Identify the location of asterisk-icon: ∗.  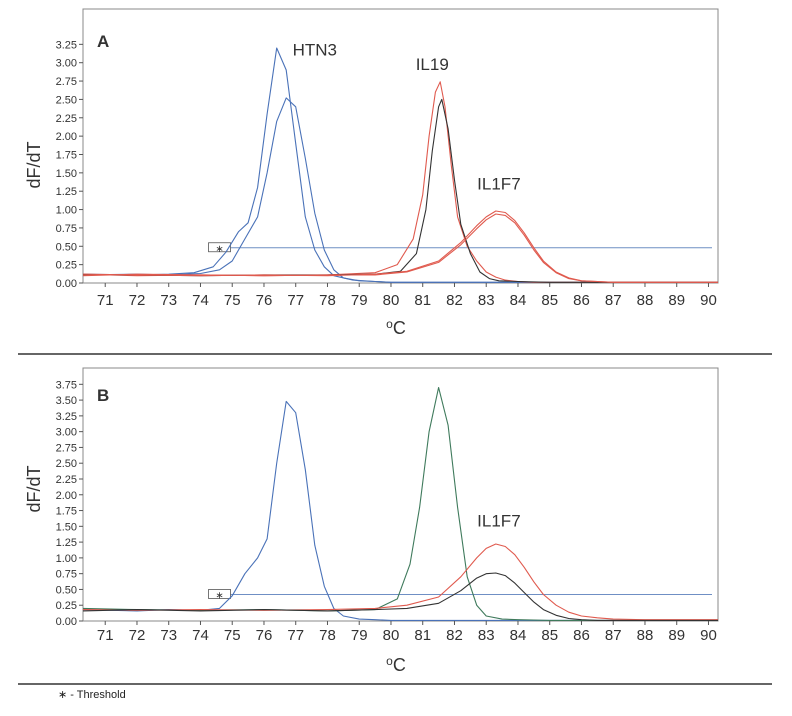
(63, 695).